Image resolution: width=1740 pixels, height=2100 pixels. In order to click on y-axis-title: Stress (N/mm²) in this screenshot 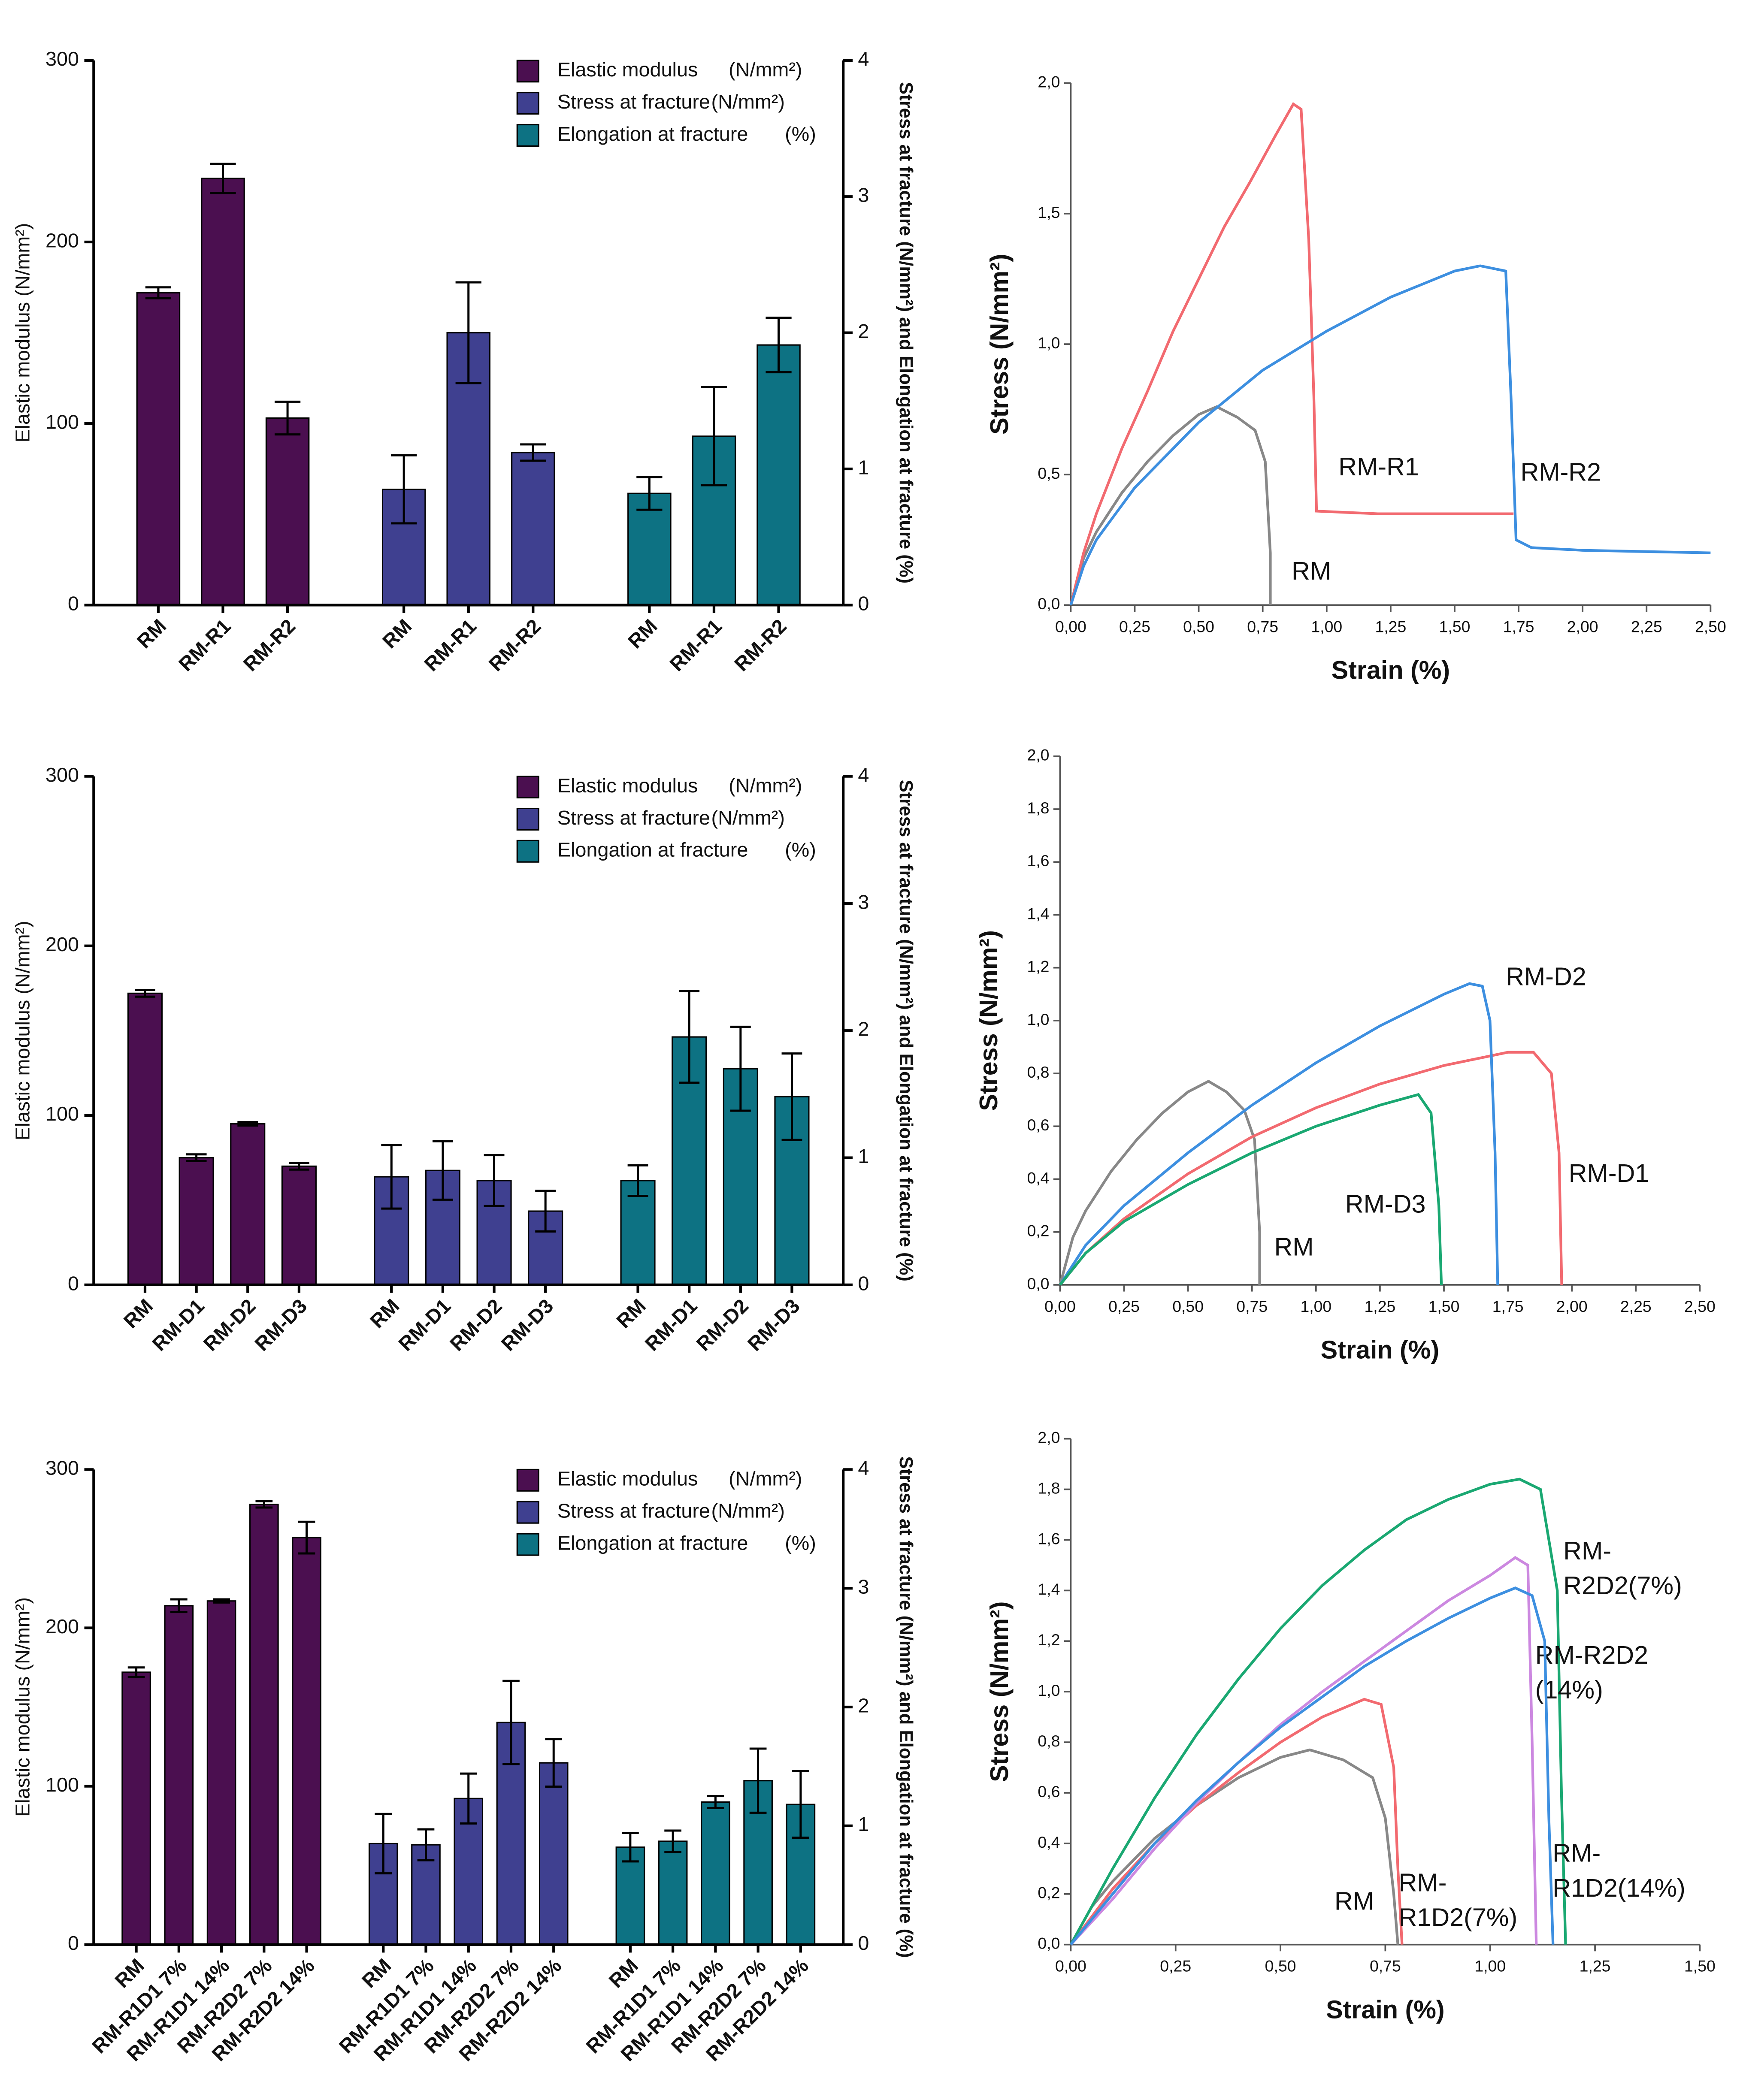, I will do `click(999, 344)`.